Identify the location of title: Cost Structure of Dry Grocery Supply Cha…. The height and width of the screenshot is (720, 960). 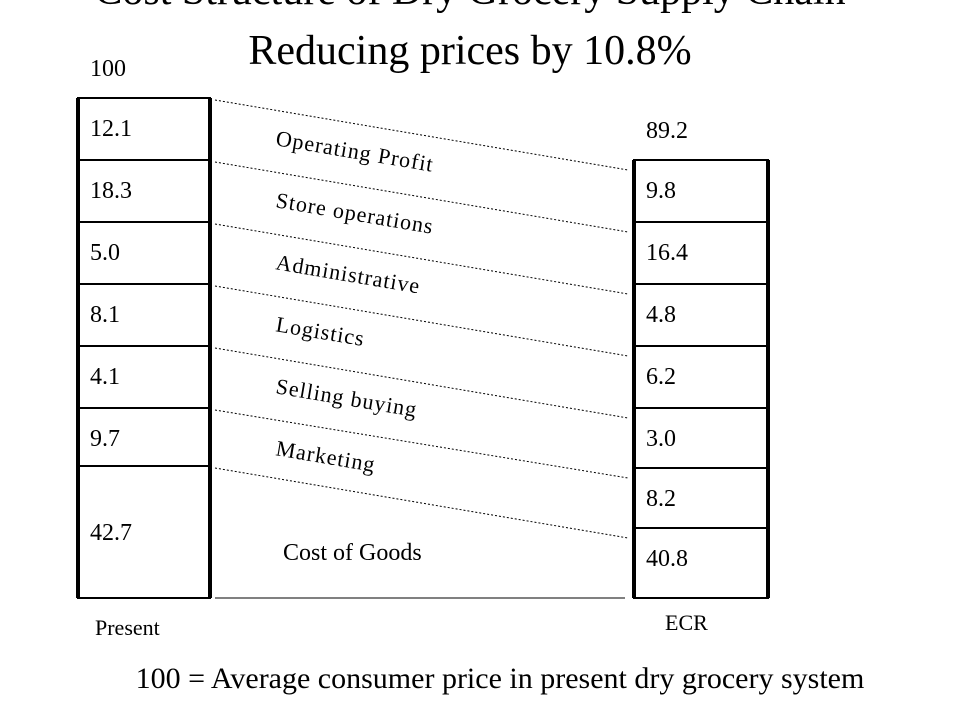
(469, 7).